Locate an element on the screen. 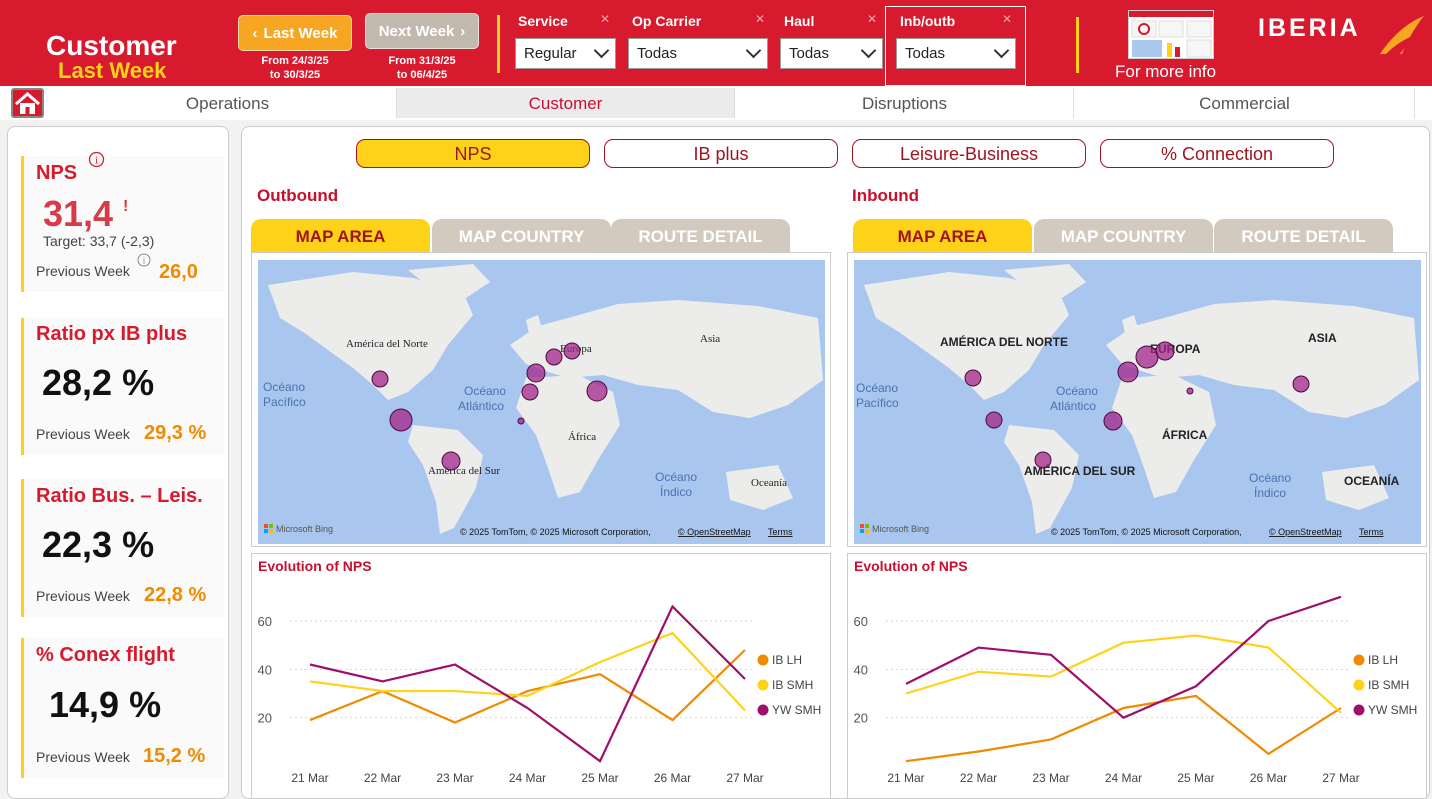 This screenshot has width=1432, height=799. inbout-dropdown: Todas is located at coordinates (956, 53).